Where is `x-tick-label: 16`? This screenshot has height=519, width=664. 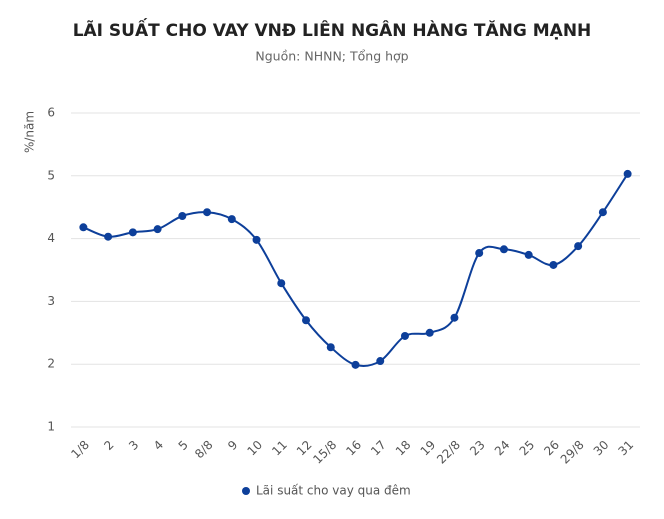
x-tick-label: 16 is located at coordinates (353, 448).